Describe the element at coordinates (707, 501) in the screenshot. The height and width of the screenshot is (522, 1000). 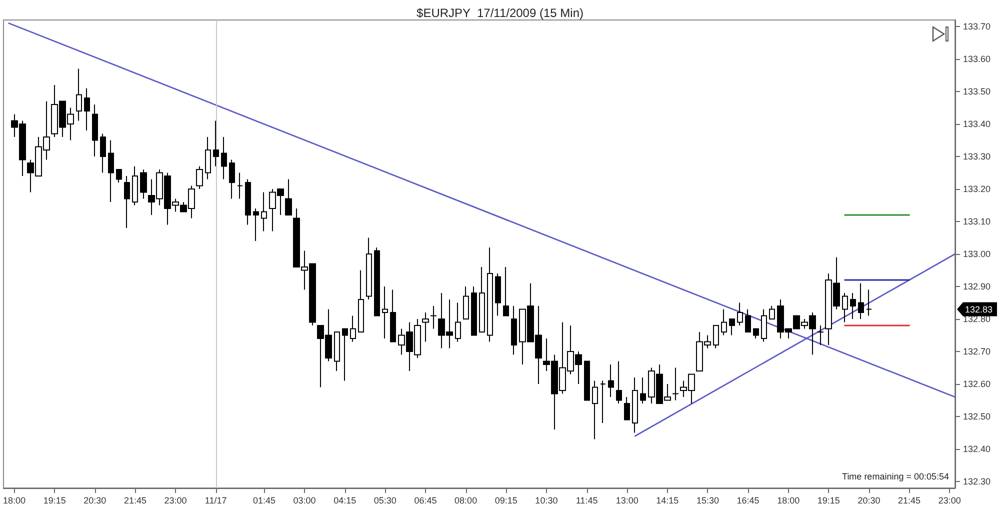
I see `x-tick-label: 15:30` at that location.